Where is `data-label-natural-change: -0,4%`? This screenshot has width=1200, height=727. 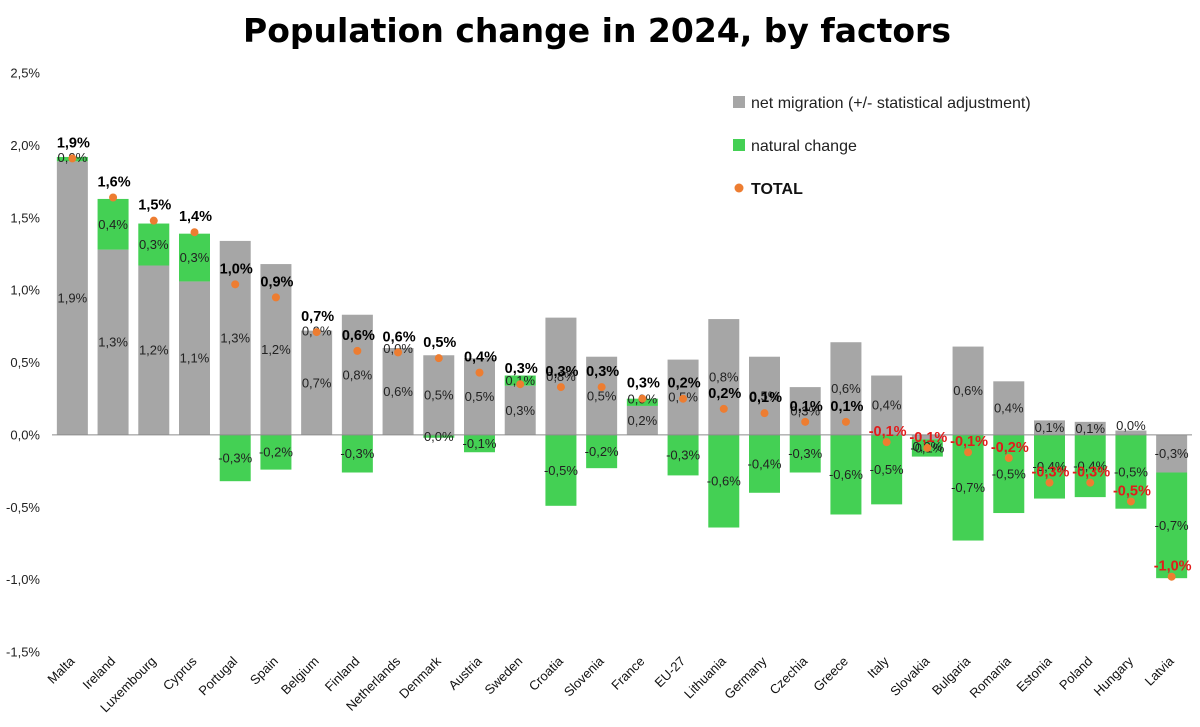 data-label-natural-change: -0,4% is located at coordinates (1050, 466).